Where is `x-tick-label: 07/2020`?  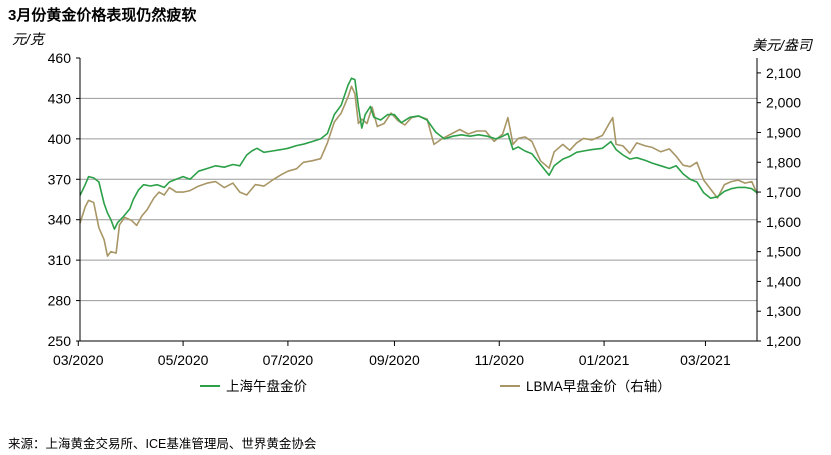 x-tick-label: 07/2020 is located at coordinates (288, 360).